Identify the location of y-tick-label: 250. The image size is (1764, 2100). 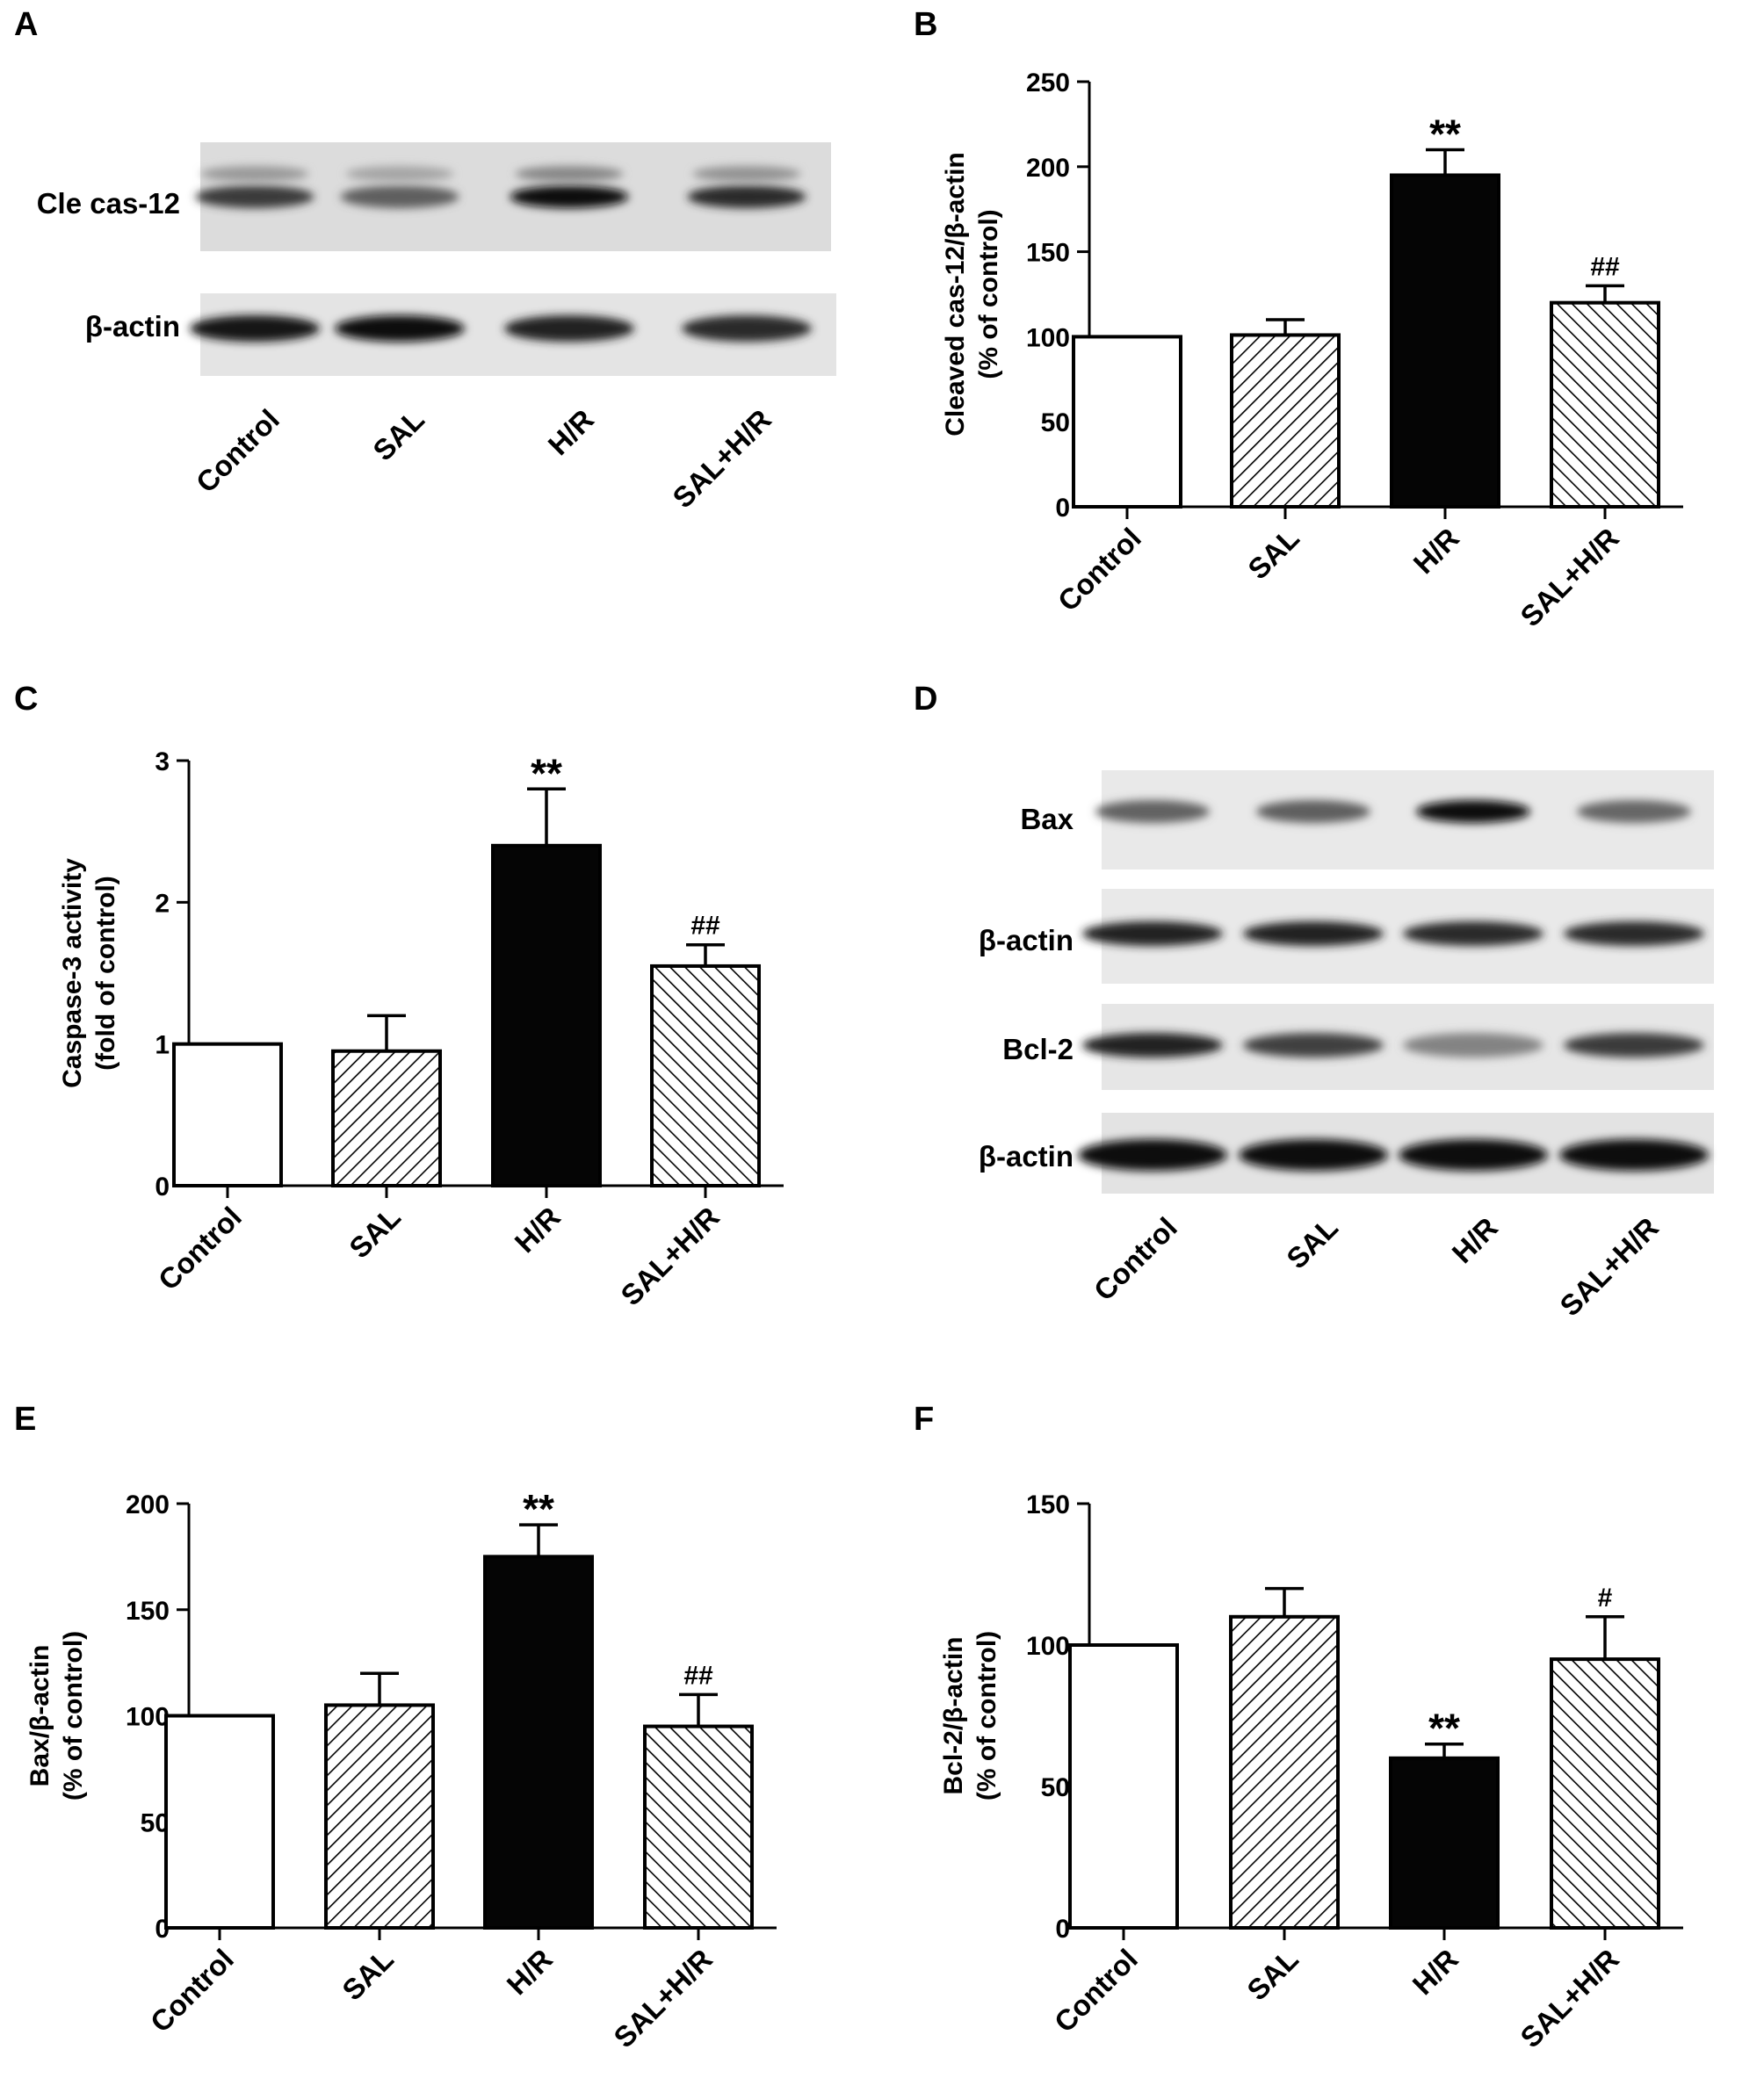
(1048, 83).